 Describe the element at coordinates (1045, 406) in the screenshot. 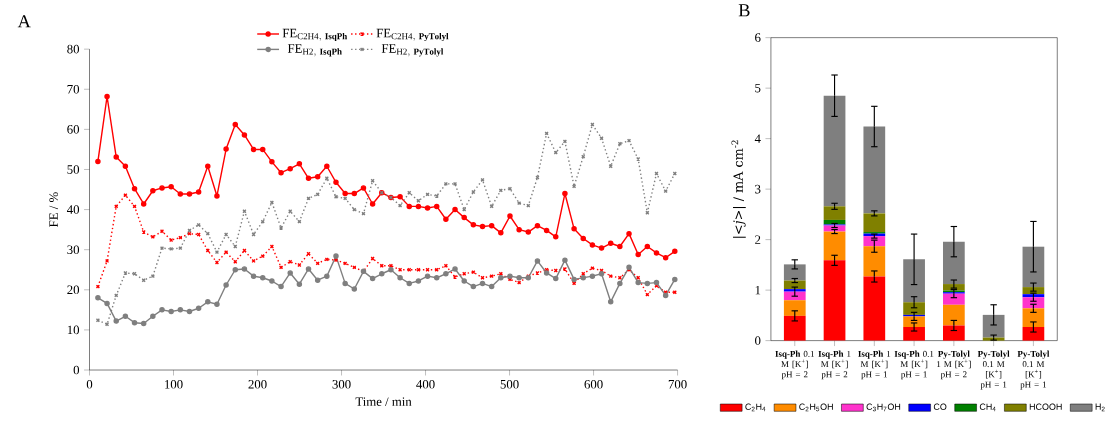

I see `legend-label: HCOOH` at that location.